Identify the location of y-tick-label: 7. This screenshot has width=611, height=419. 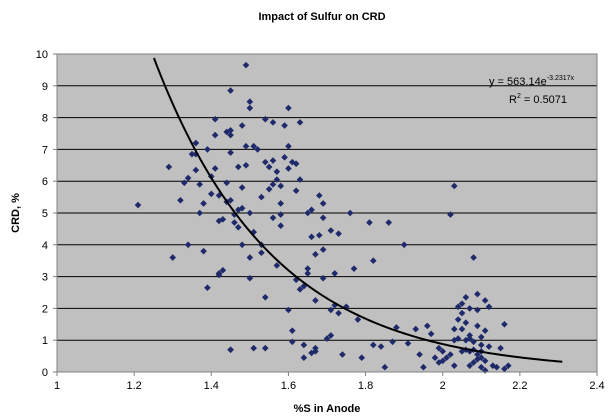
(45, 150).